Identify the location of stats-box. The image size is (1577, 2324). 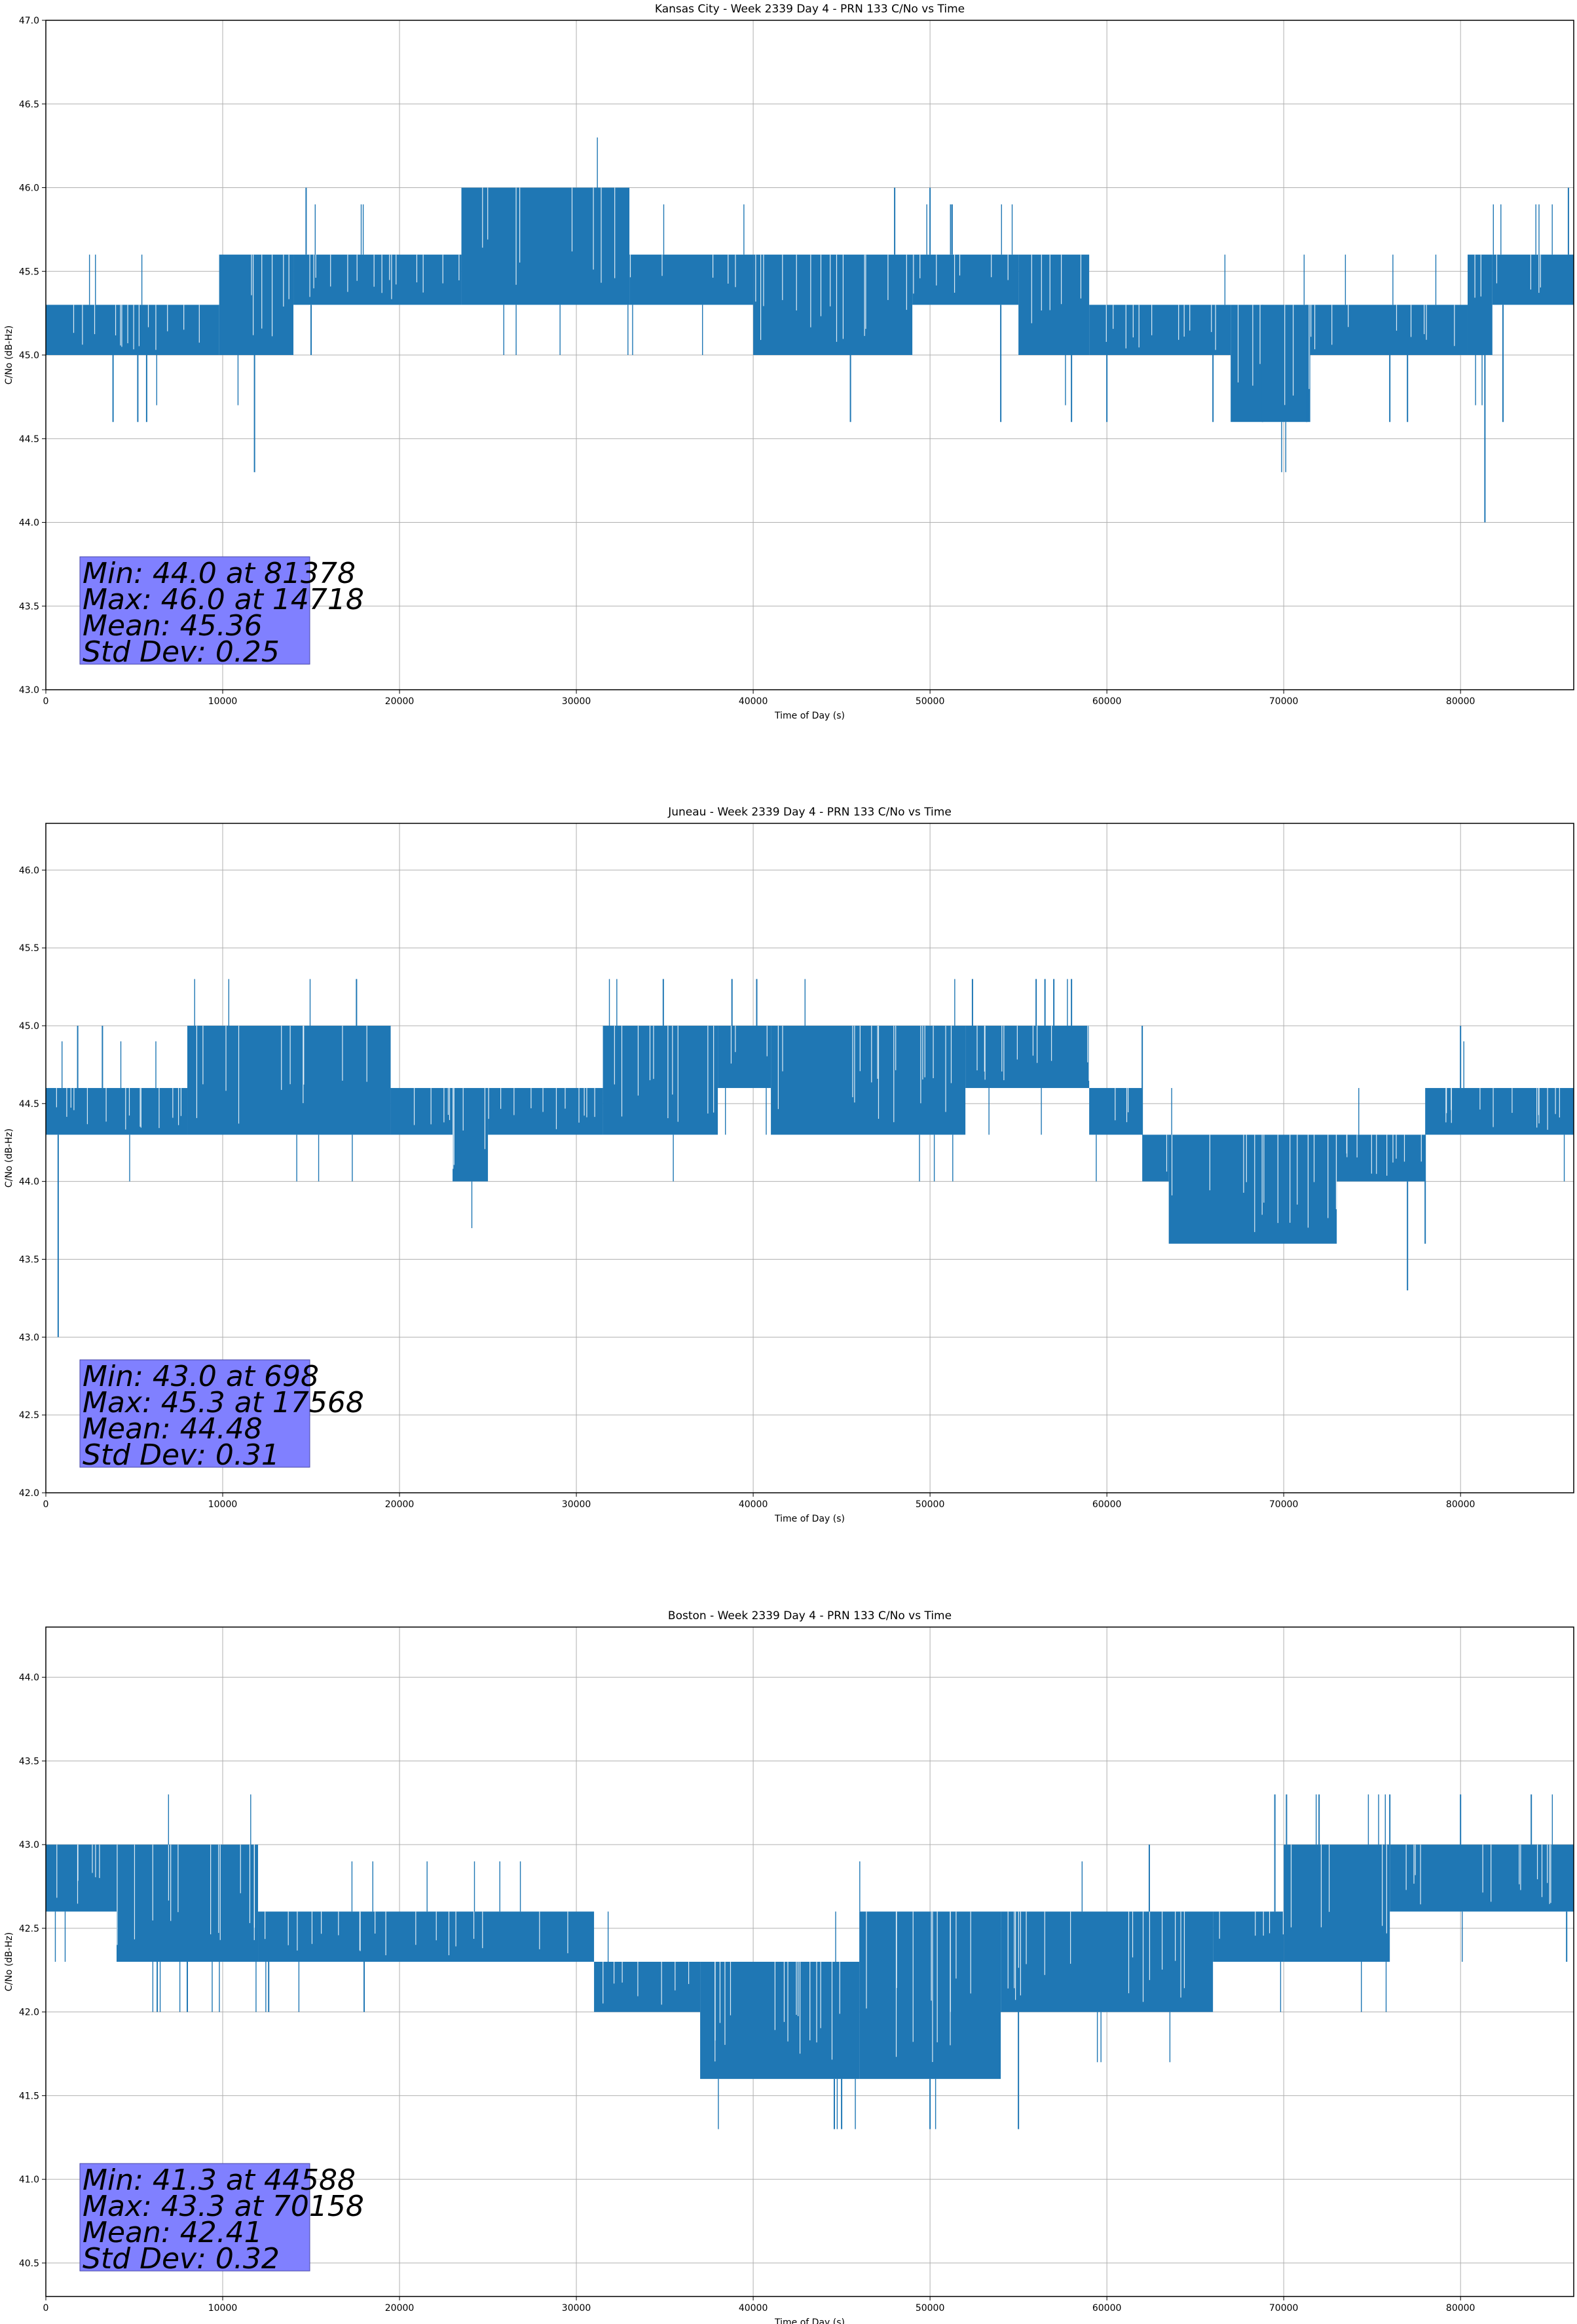
(194, 2217).